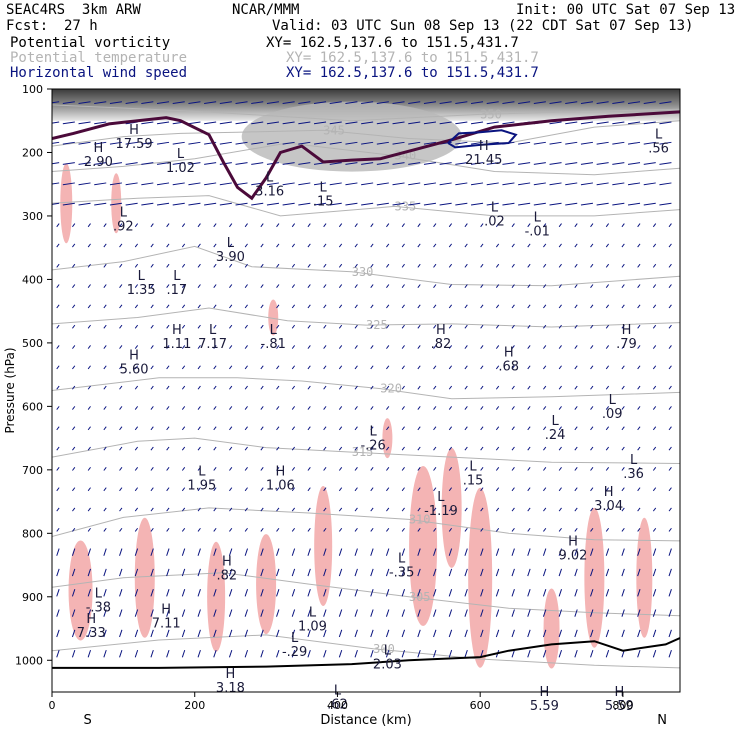  What do you see at coordinates (230, 257) in the screenshot?
I see `extremum-value: 3.90` at bounding box center [230, 257].